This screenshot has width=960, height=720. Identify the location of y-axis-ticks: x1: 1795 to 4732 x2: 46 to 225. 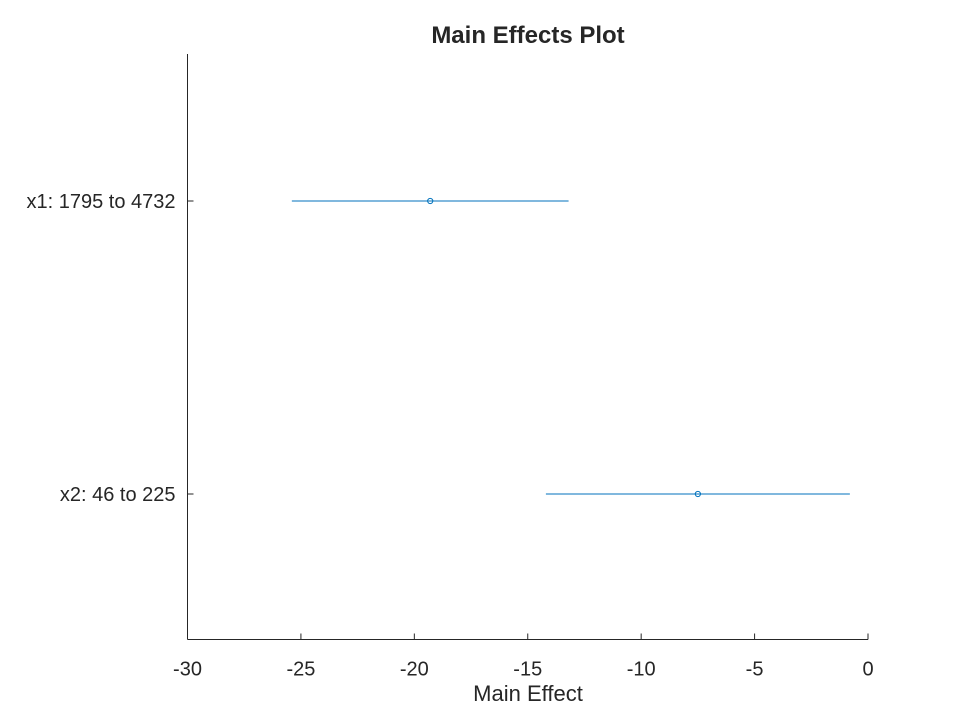
(110, 348).